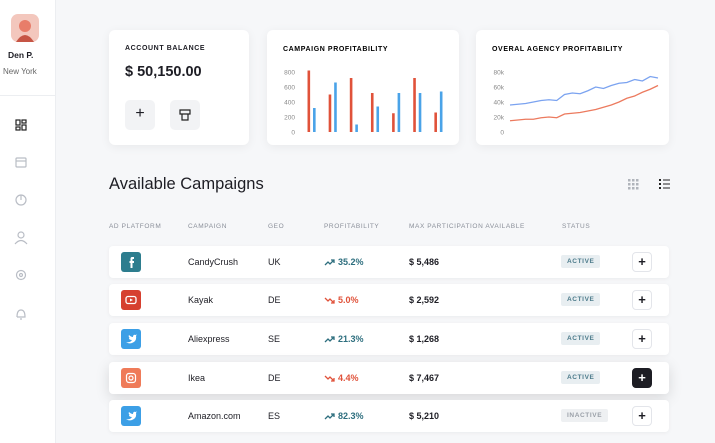 This screenshot has height=443, width=715. What do you see at coordinates (424, 378) in the screenshot?
I see `max-participation: $ 7,467` at bounding box center [424, 378].